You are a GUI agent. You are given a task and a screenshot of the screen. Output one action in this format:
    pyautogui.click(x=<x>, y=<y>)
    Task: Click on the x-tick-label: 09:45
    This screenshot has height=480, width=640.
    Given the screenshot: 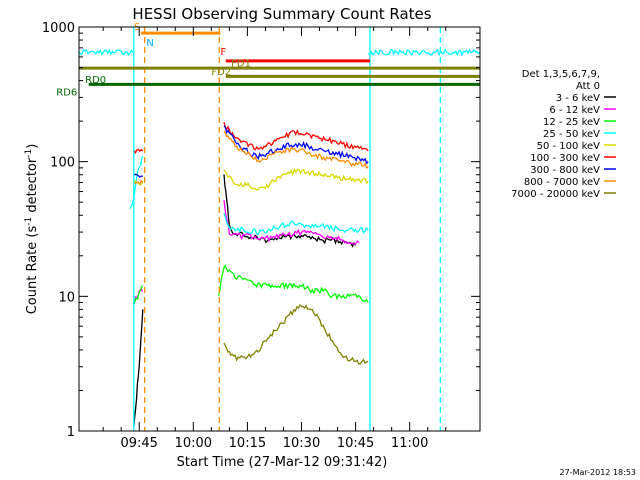 What is the action you would take?
    pyautogui.click(x=138, y=443)
    